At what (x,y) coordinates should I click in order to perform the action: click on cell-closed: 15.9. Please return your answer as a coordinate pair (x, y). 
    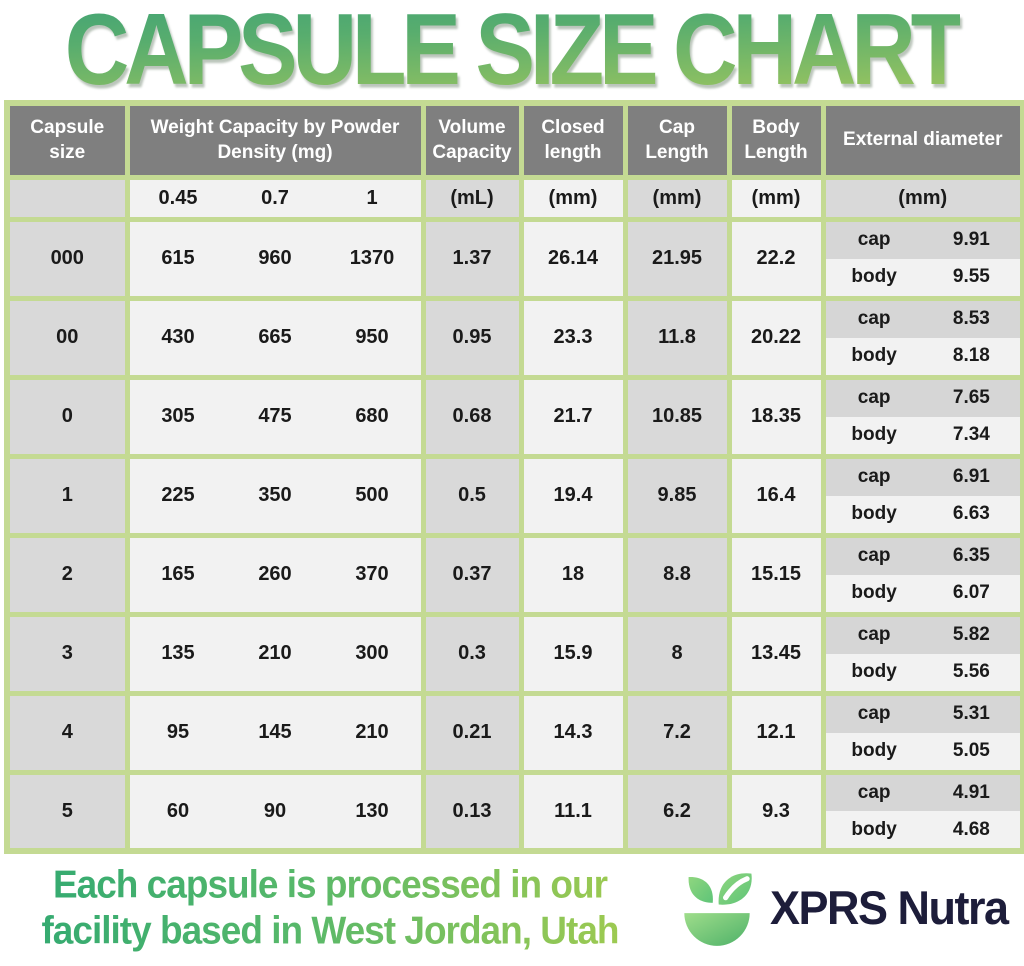
    Looking at the image, I should click on (573, 653).